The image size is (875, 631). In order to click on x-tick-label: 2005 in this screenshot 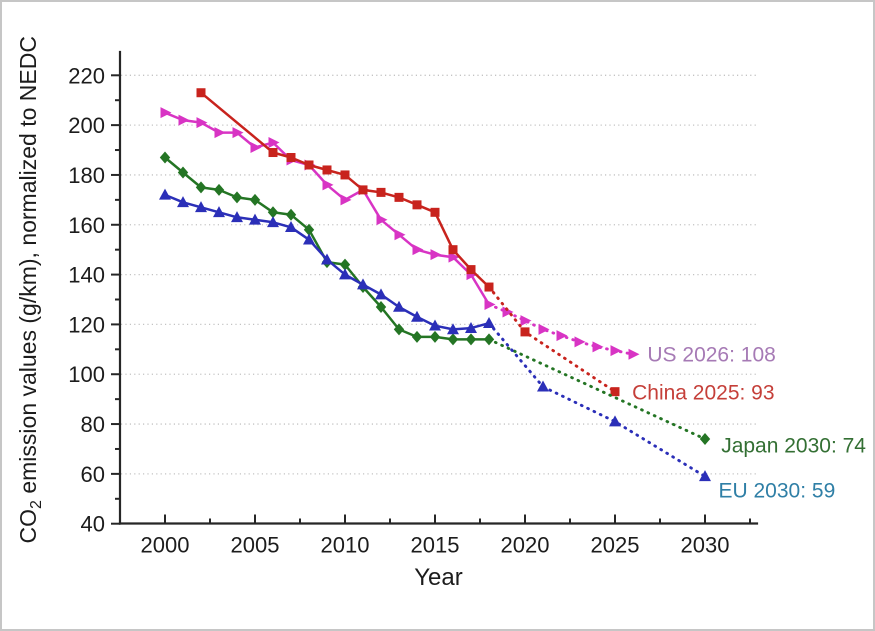, I will do `click(255, 545)`.